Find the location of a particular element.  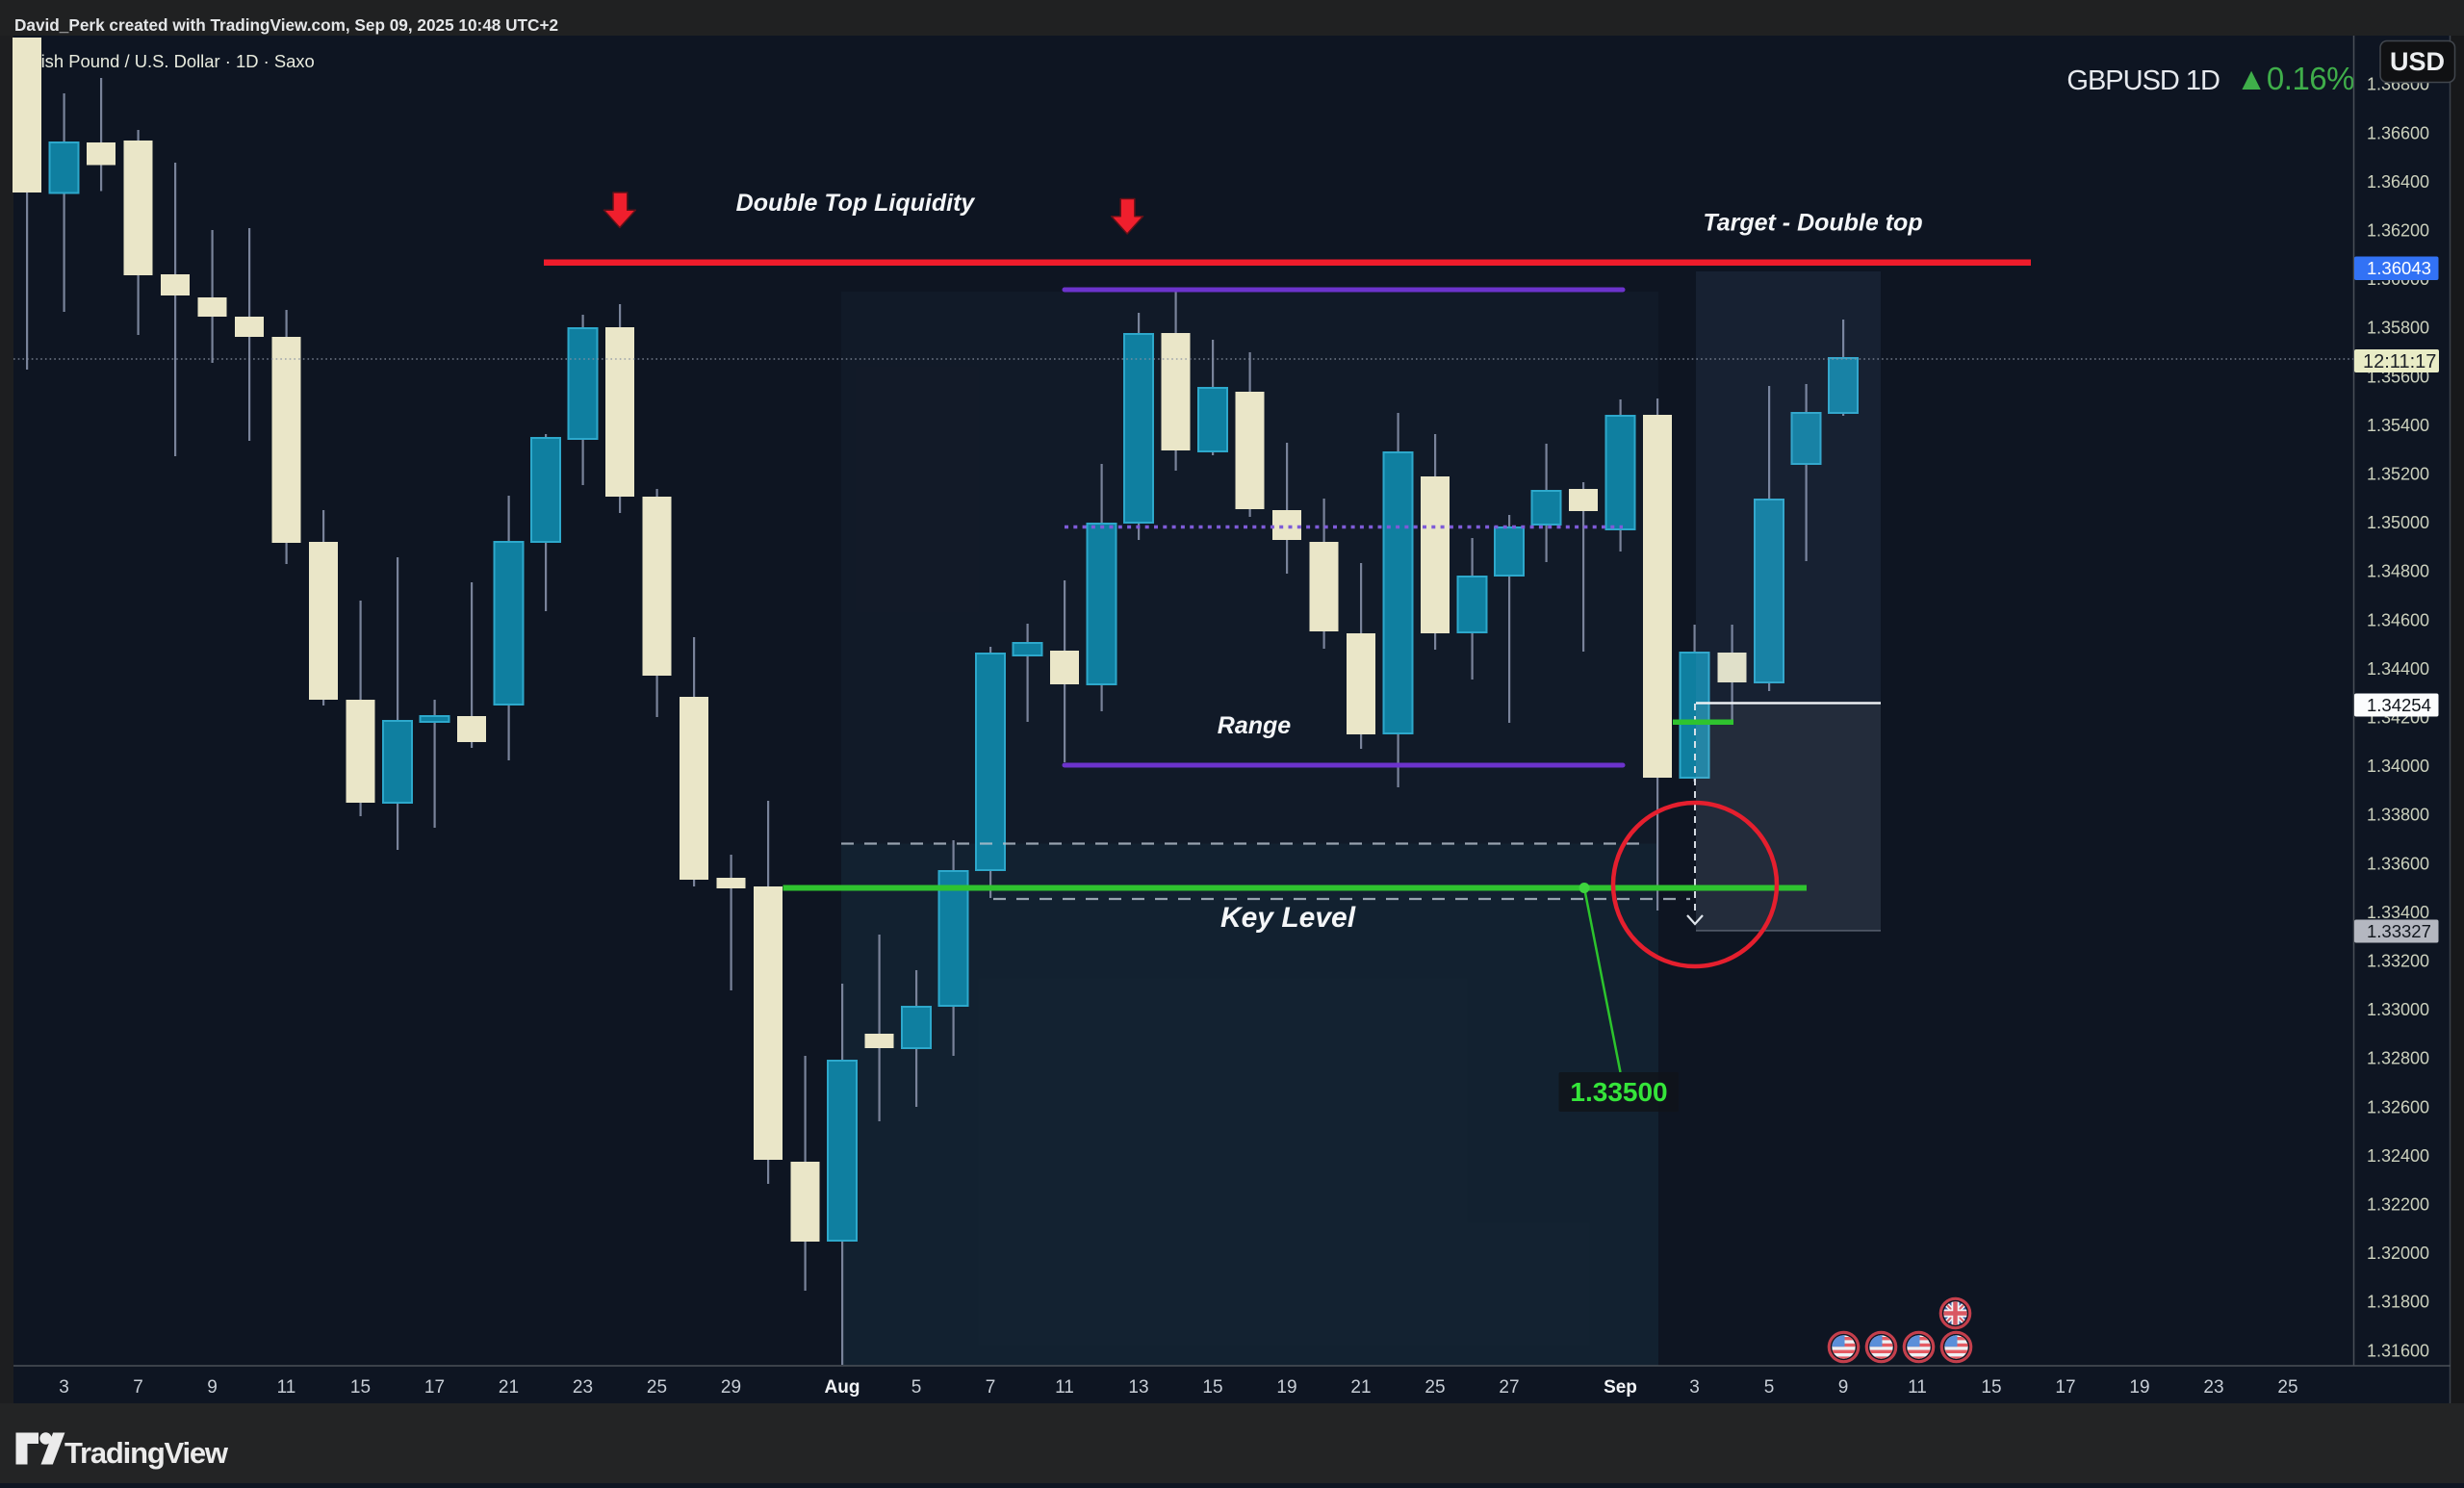

svg-text: 1.34800 is located at coordinates (2398, 572).